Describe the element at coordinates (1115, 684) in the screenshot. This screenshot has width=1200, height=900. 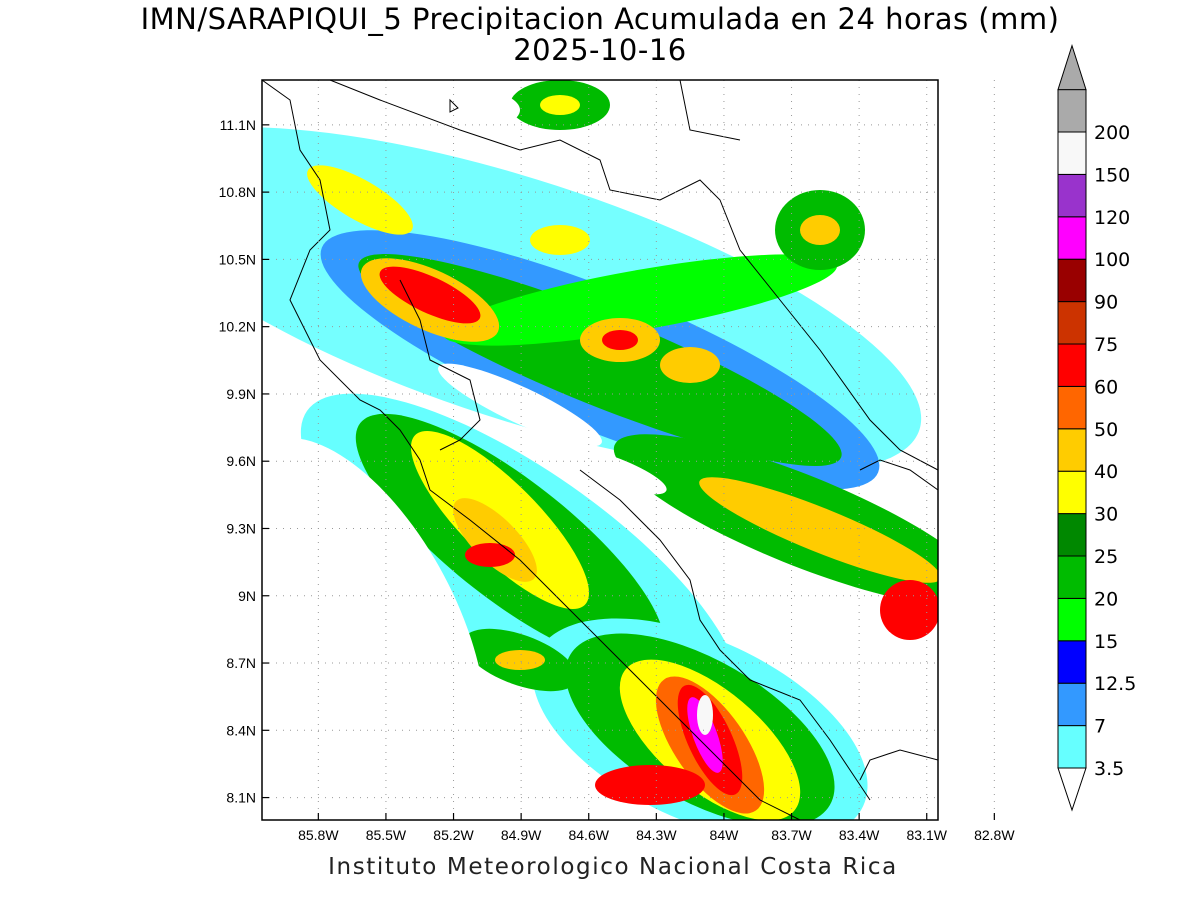
I see `legend-label: 12.5` at that location.